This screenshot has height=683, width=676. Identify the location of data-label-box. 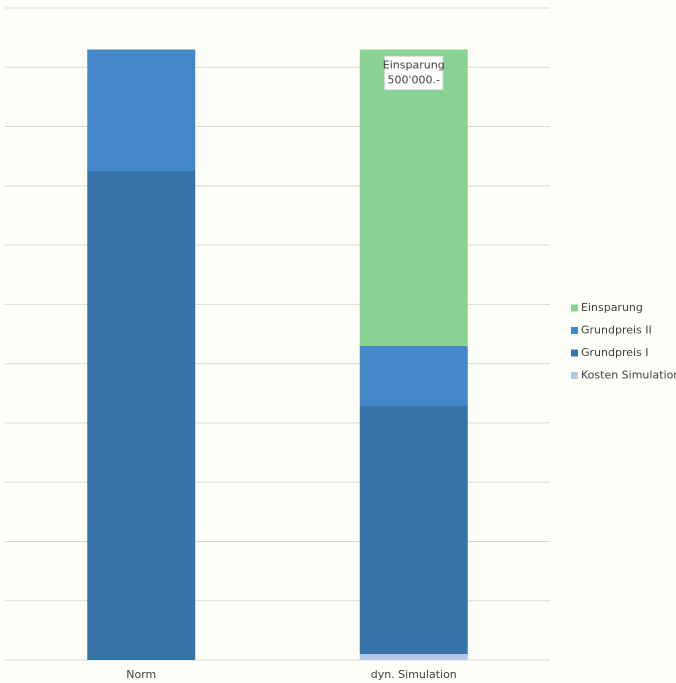
(414, 72).